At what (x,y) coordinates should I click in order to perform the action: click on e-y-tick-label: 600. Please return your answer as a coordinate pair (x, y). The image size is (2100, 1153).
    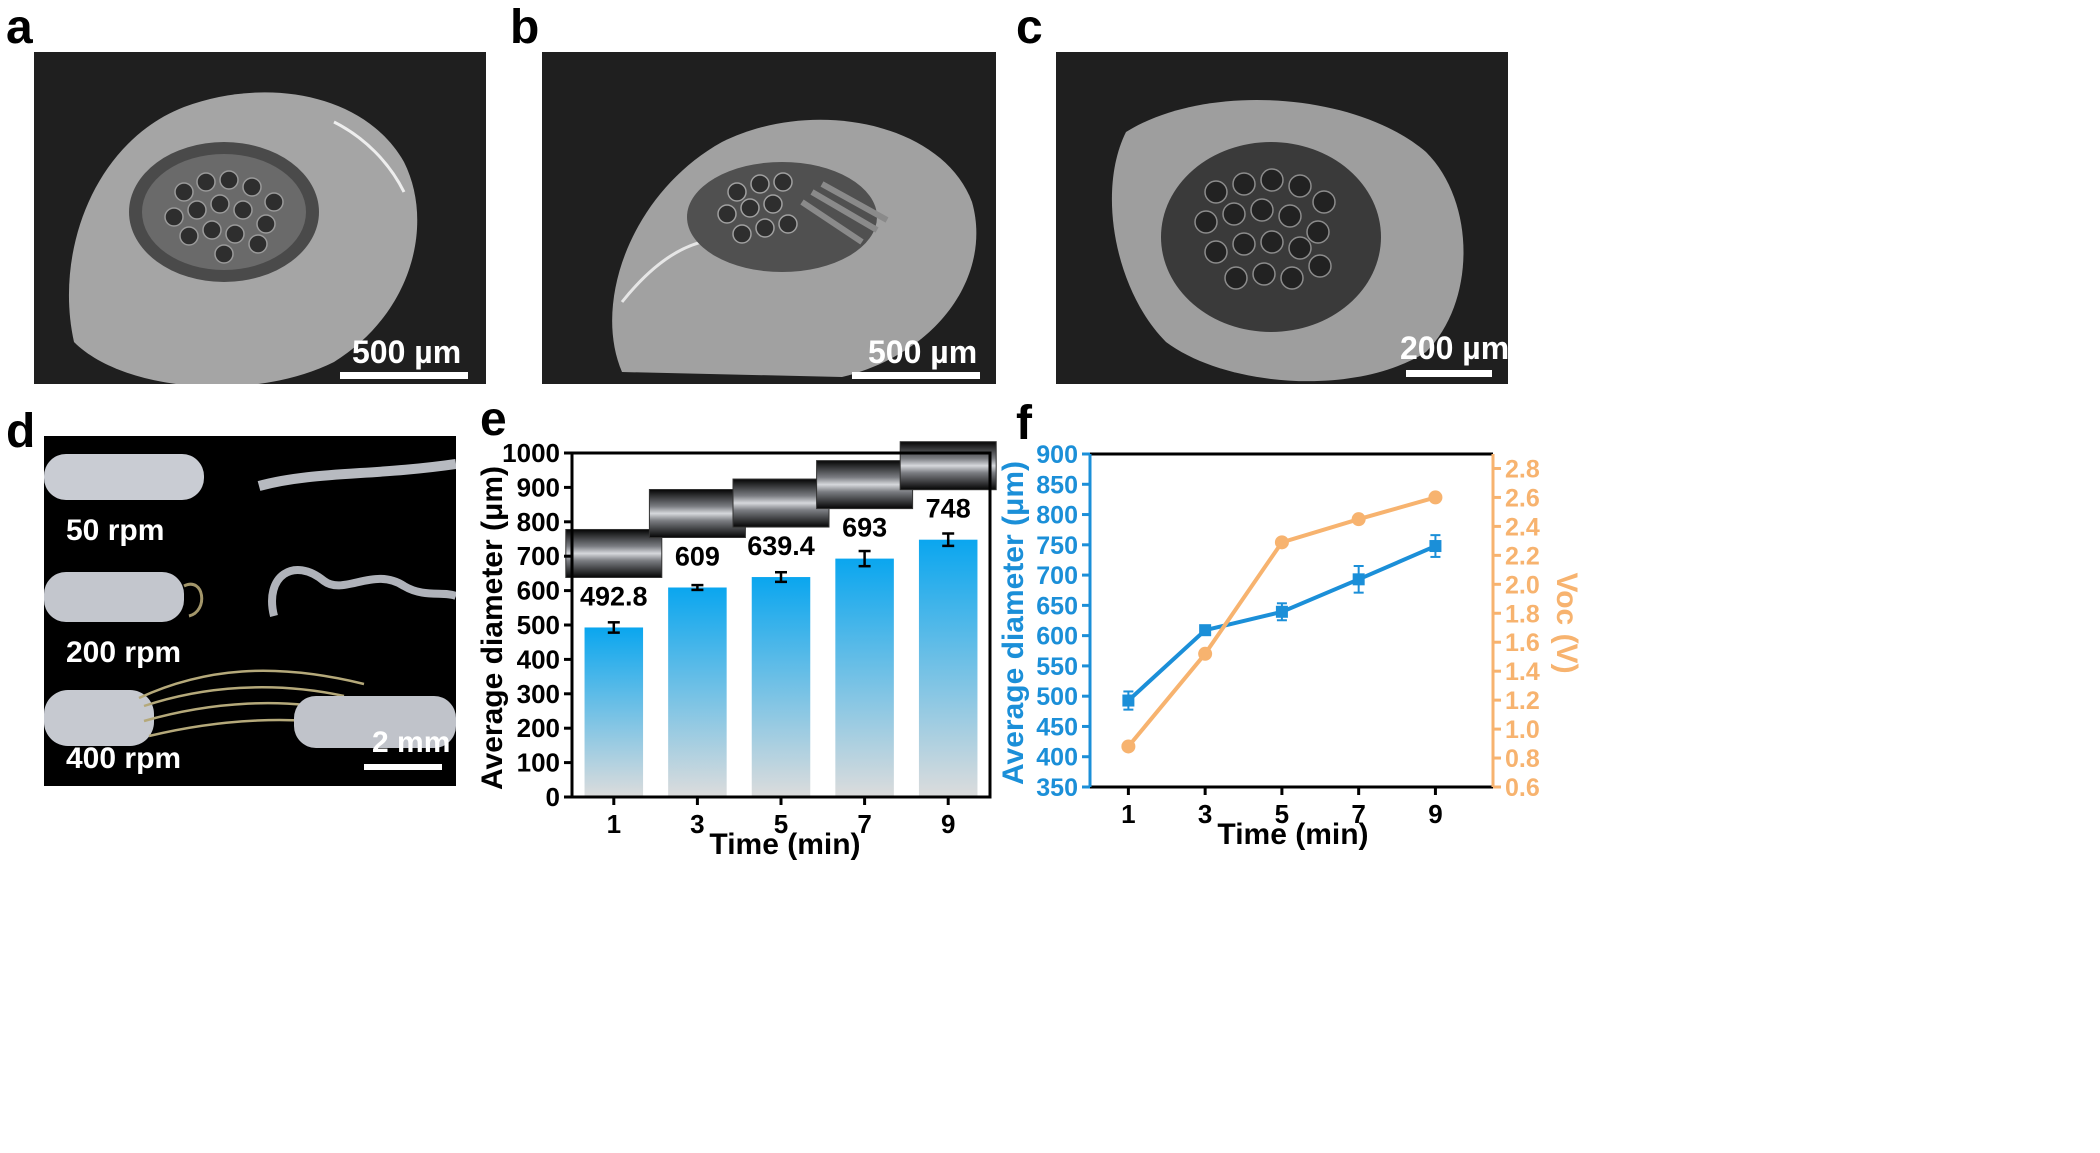
    Looking at the image, I should click on (538, 591).